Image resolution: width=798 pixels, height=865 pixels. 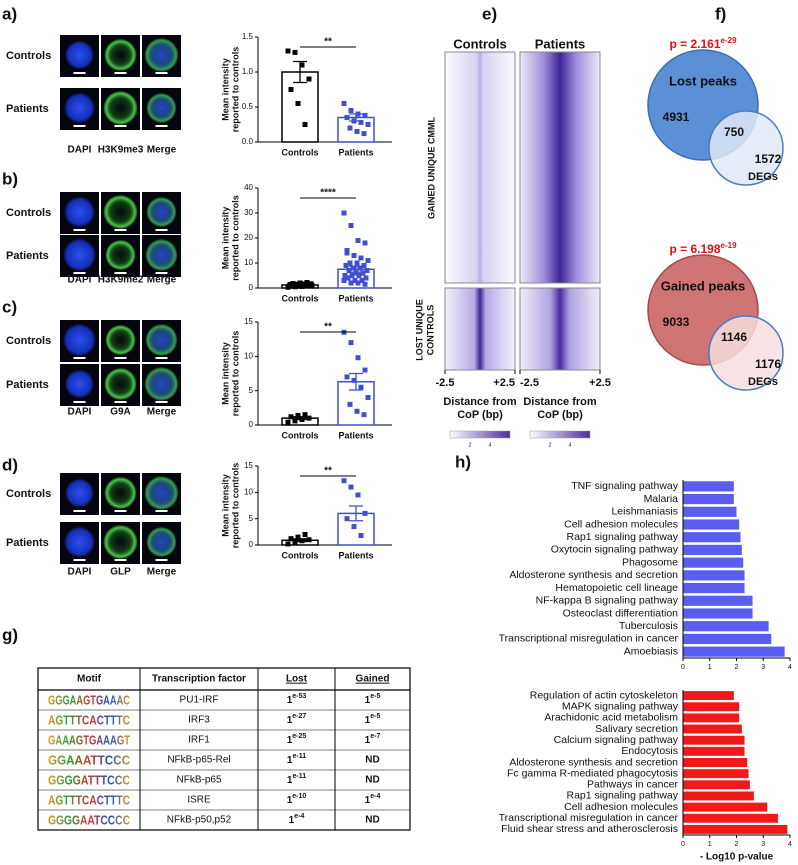 I want to click on x-tick-label: 1, so click(x=710, y=844).